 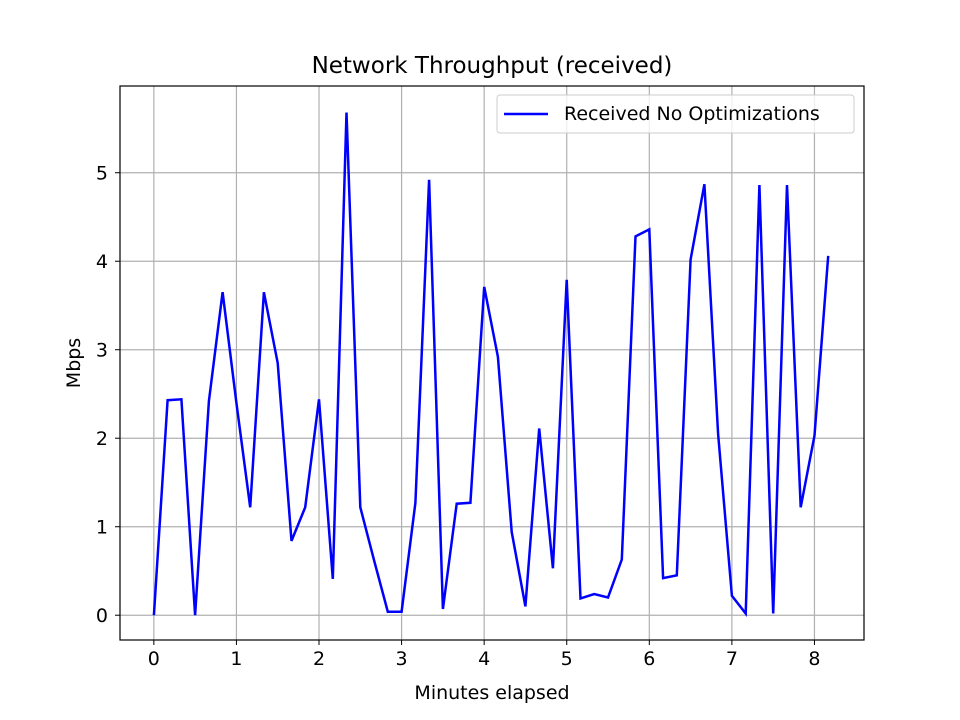 I want to click on x-tick-label: 5, so click(x=567, y=659).